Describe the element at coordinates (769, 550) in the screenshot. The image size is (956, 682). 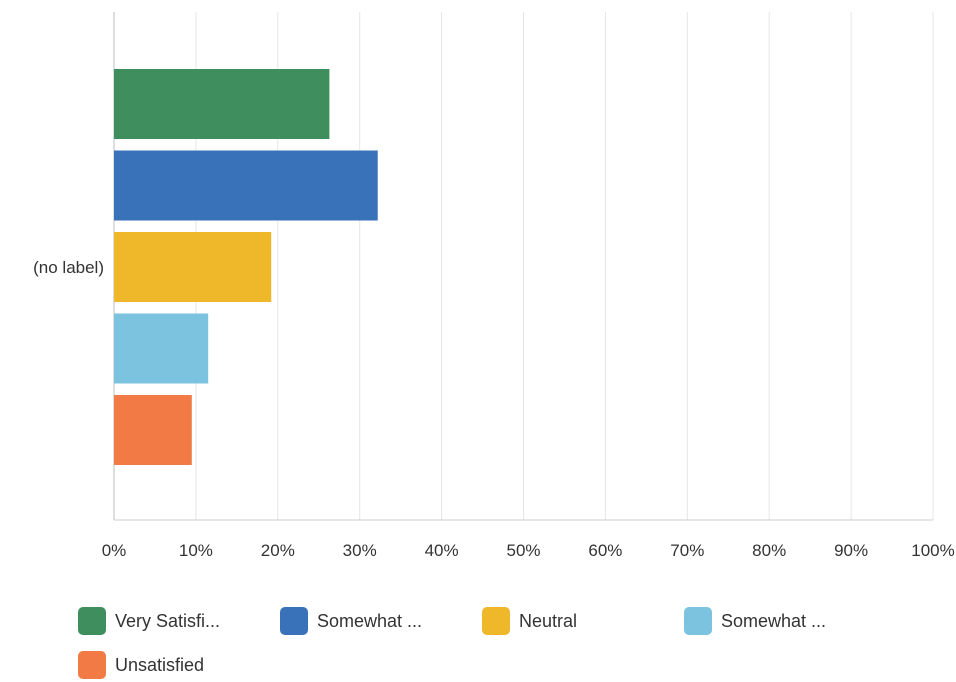
I see `x-tick-label: 80%` at that location.